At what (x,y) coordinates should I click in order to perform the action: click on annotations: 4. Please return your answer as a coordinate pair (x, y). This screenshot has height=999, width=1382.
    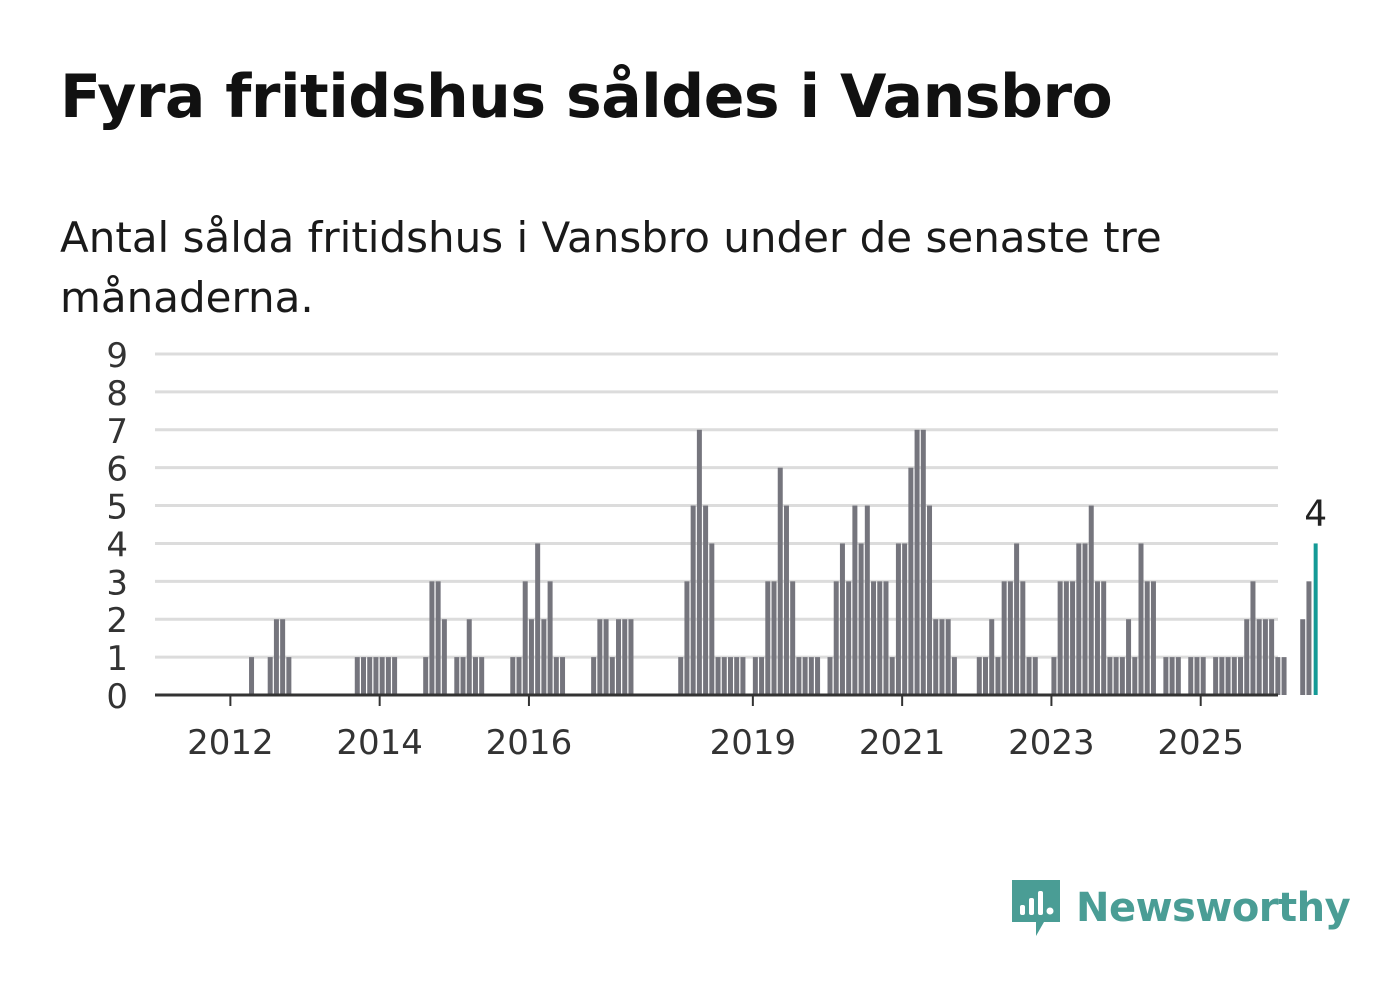
    Looking at the image, I should click on (1315, 513).